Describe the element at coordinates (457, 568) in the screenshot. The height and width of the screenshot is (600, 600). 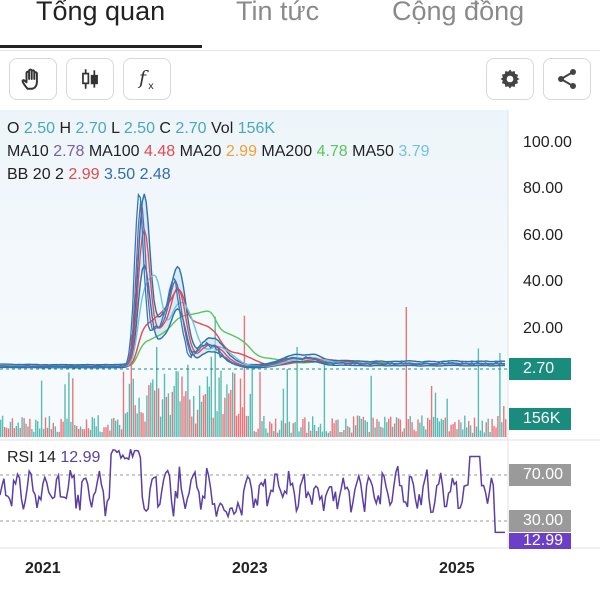
I see `x-axis-label: 2025` at that location.